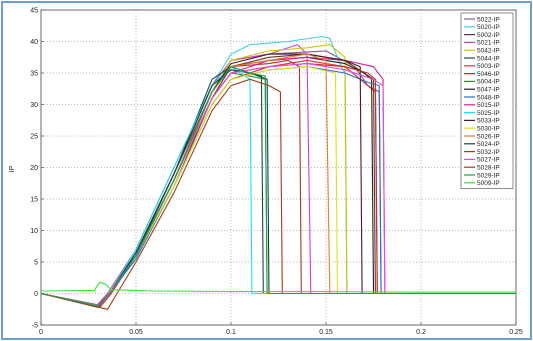  Describe the element at coordinates (34, 74) in the screenshot. I see `y-tick-label: 35` at that location.